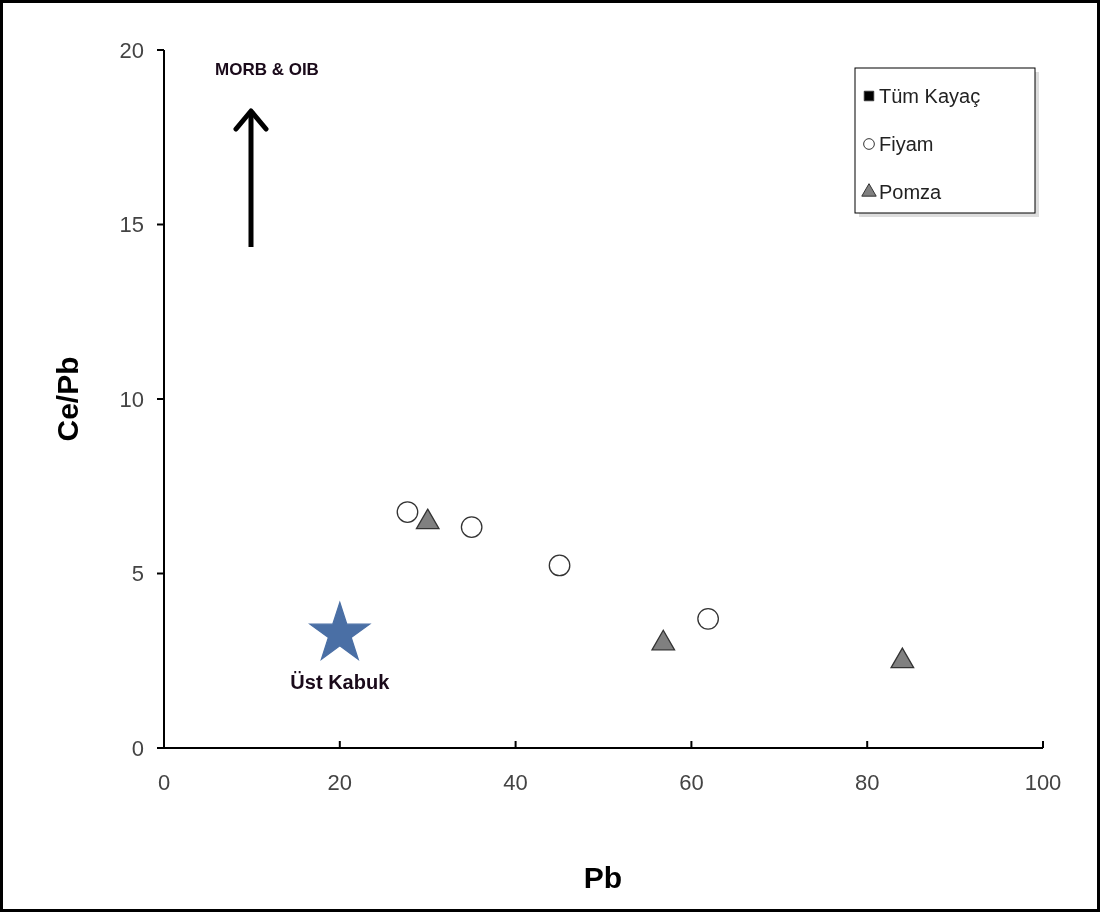  Describe the element at coordinates (603, 877) in the screenshot. I see `x-axis-title: Pb` at that location.